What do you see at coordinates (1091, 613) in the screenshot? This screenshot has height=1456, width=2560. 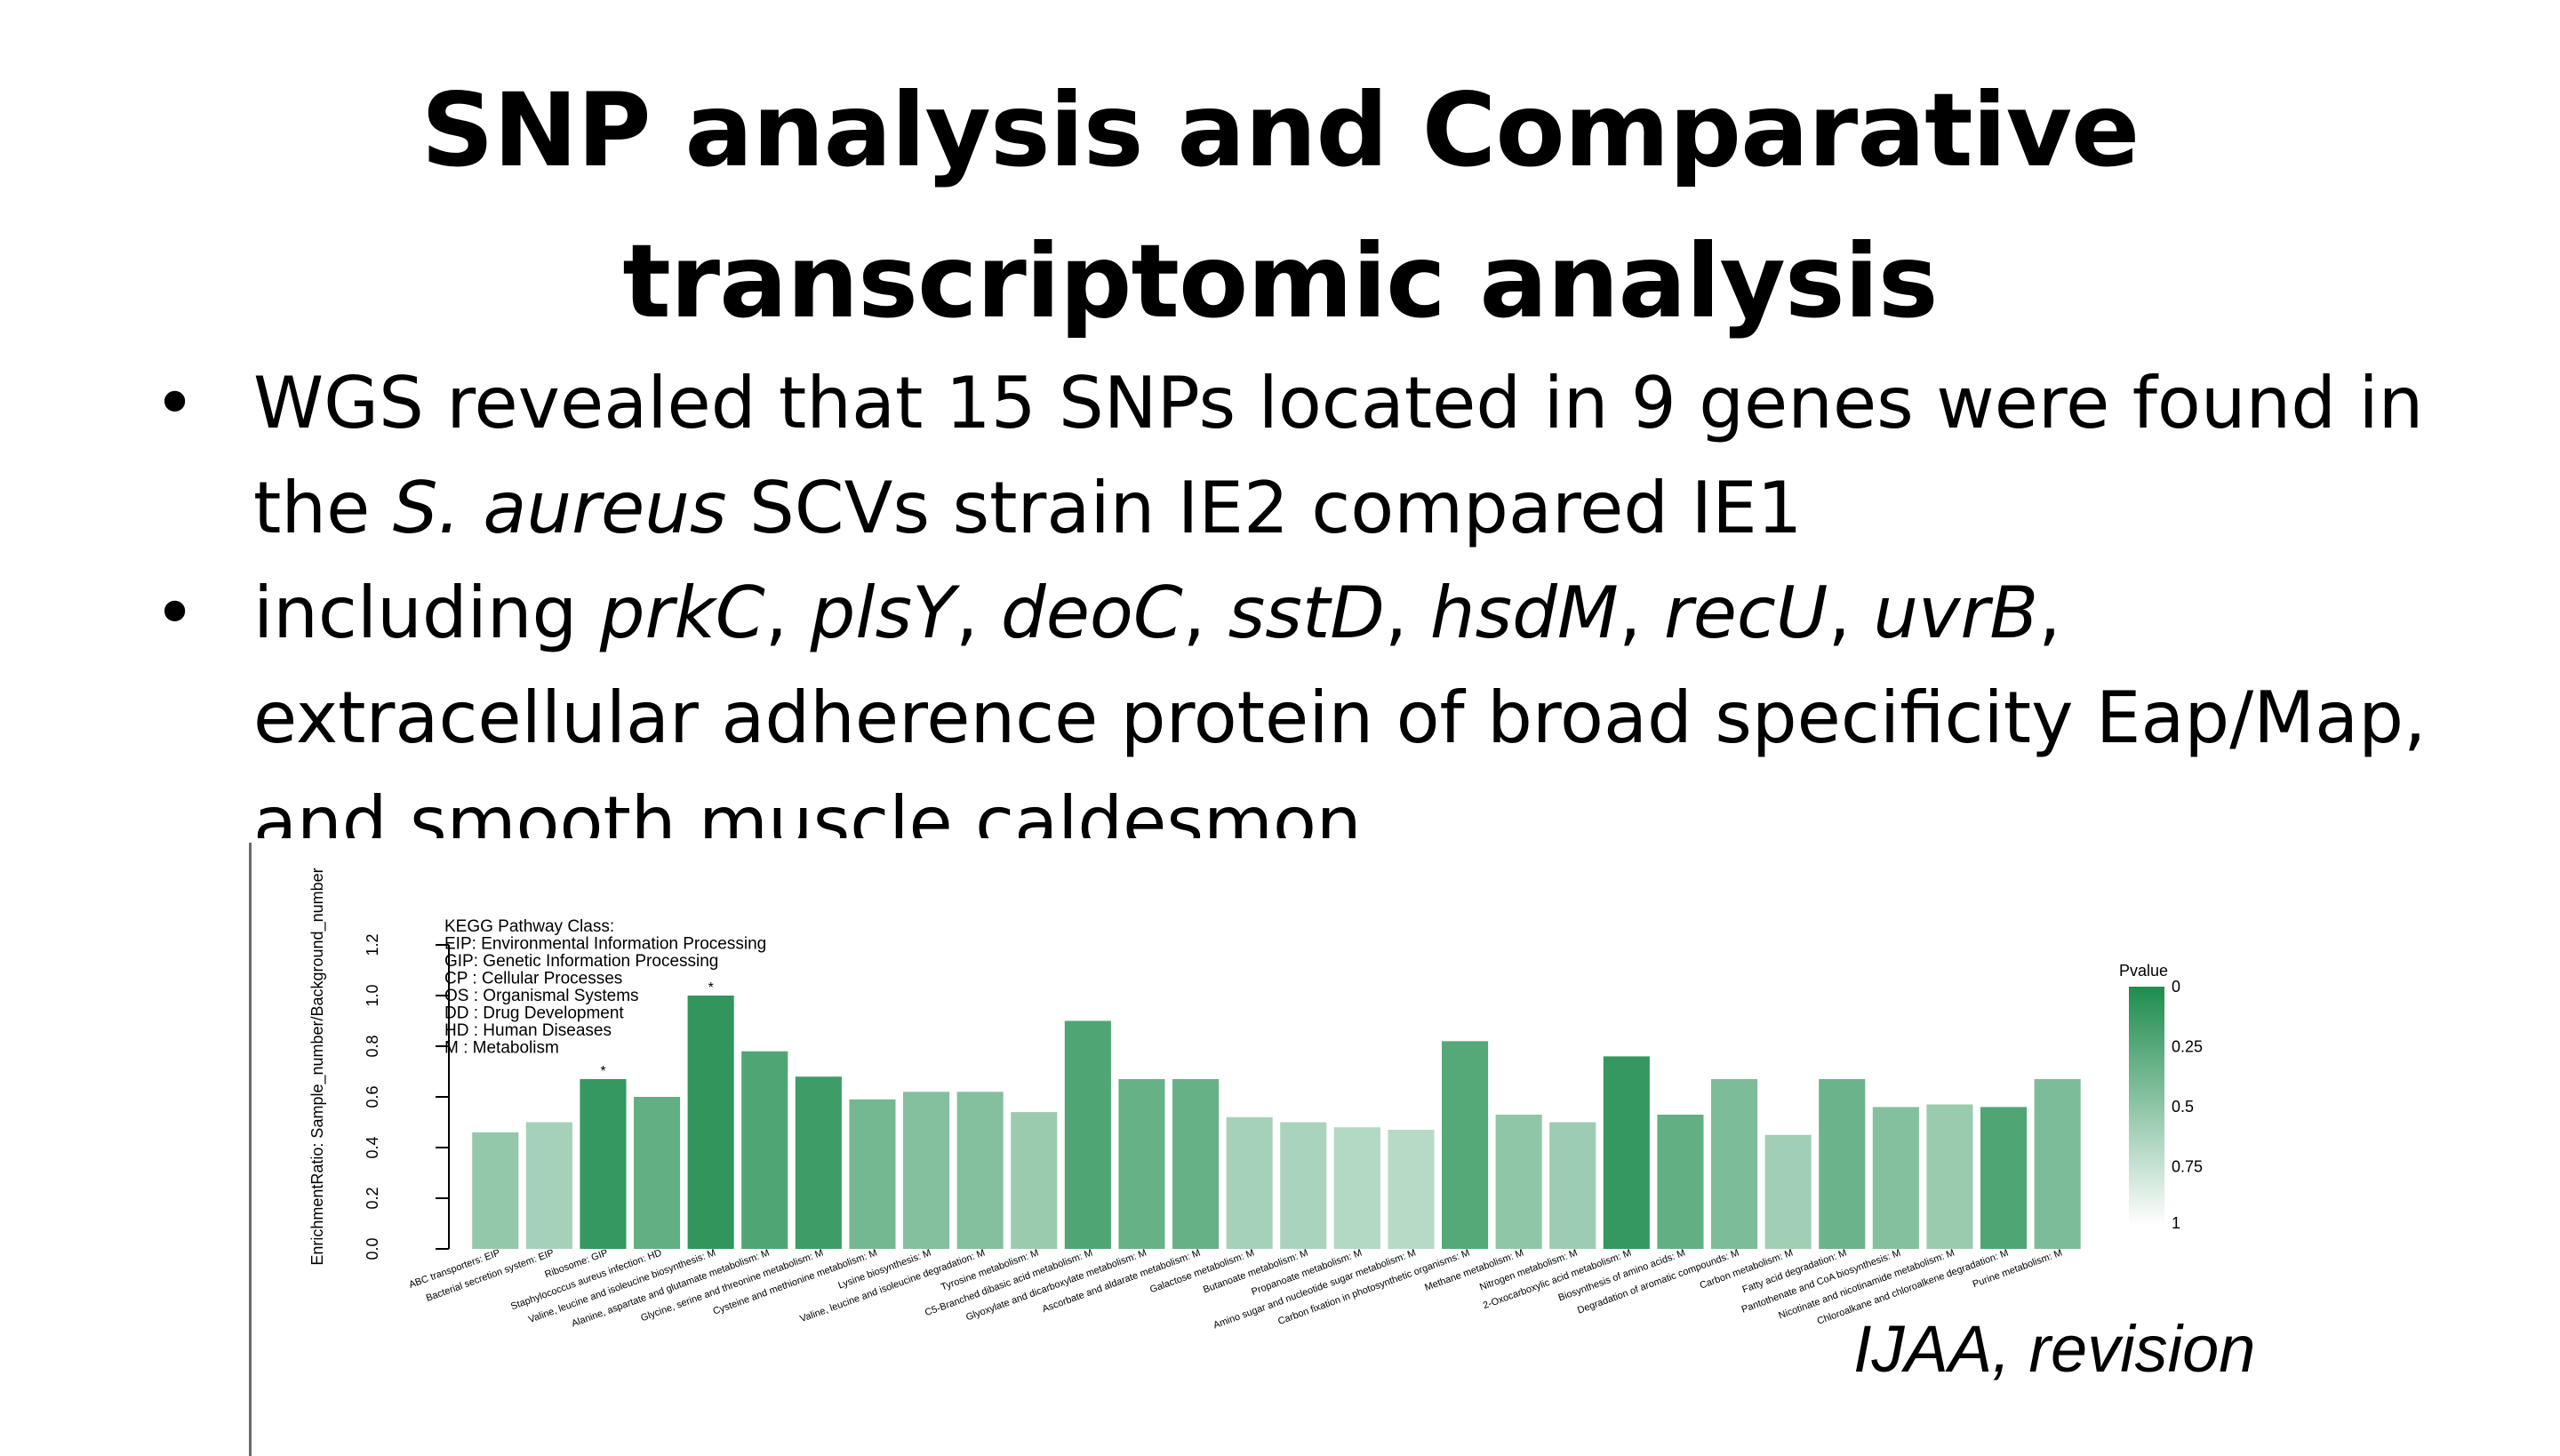 I see `gene-name: deoC` at bounding box center [1091, 613].